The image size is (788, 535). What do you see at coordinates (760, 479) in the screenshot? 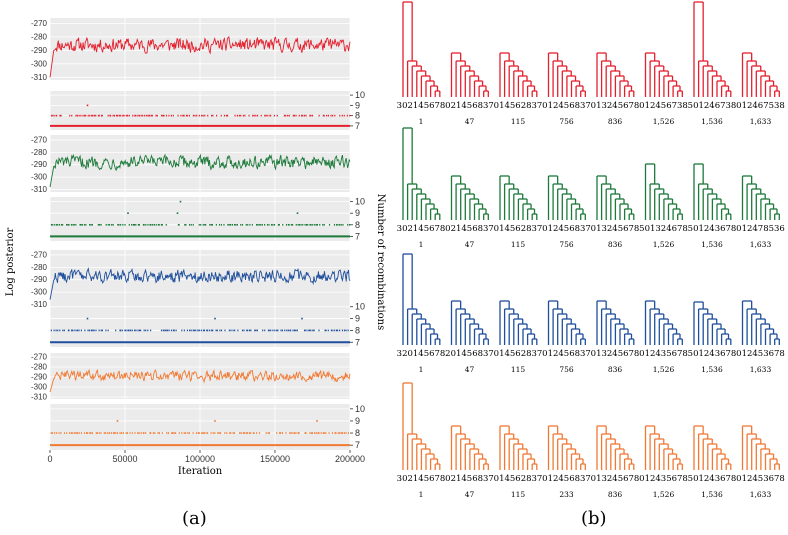
I see `tree-leaf-order: 012453678` at bounding box center [760, 479].